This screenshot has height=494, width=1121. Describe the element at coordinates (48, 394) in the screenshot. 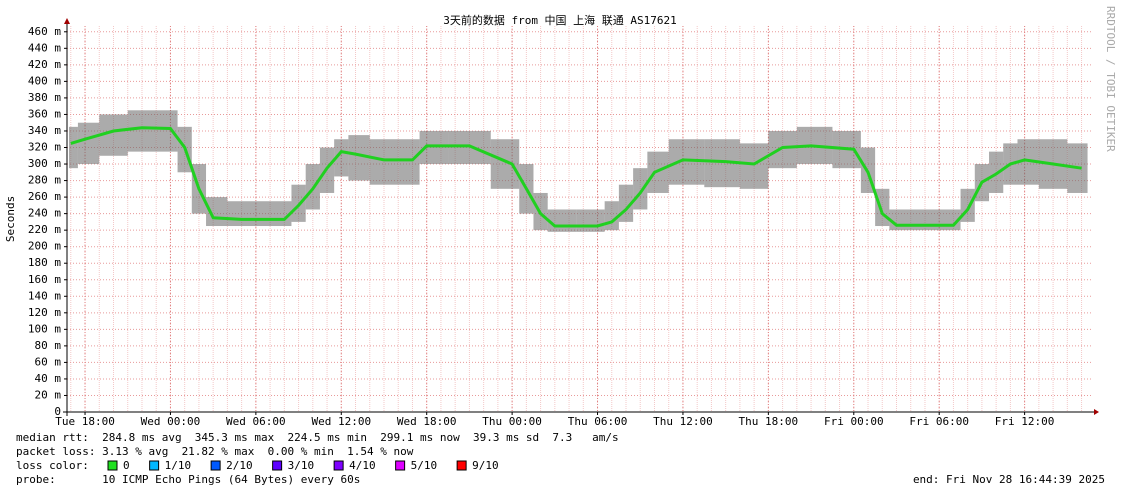

I see `y-tick-label: 20 m` at that location.